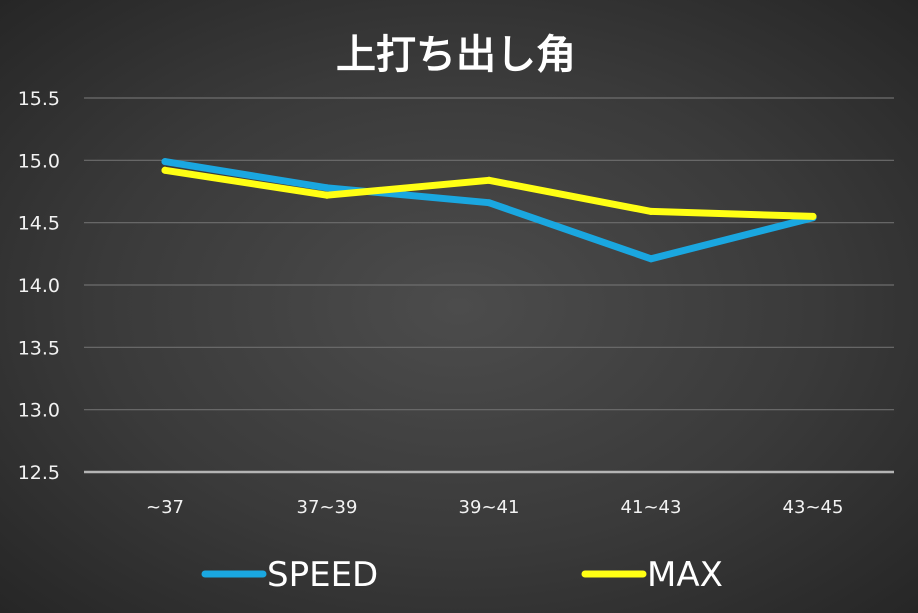  Describe the element at coordinates (39, 99) in the screenshot. I see `y-tick-label: 15.5` at that location.